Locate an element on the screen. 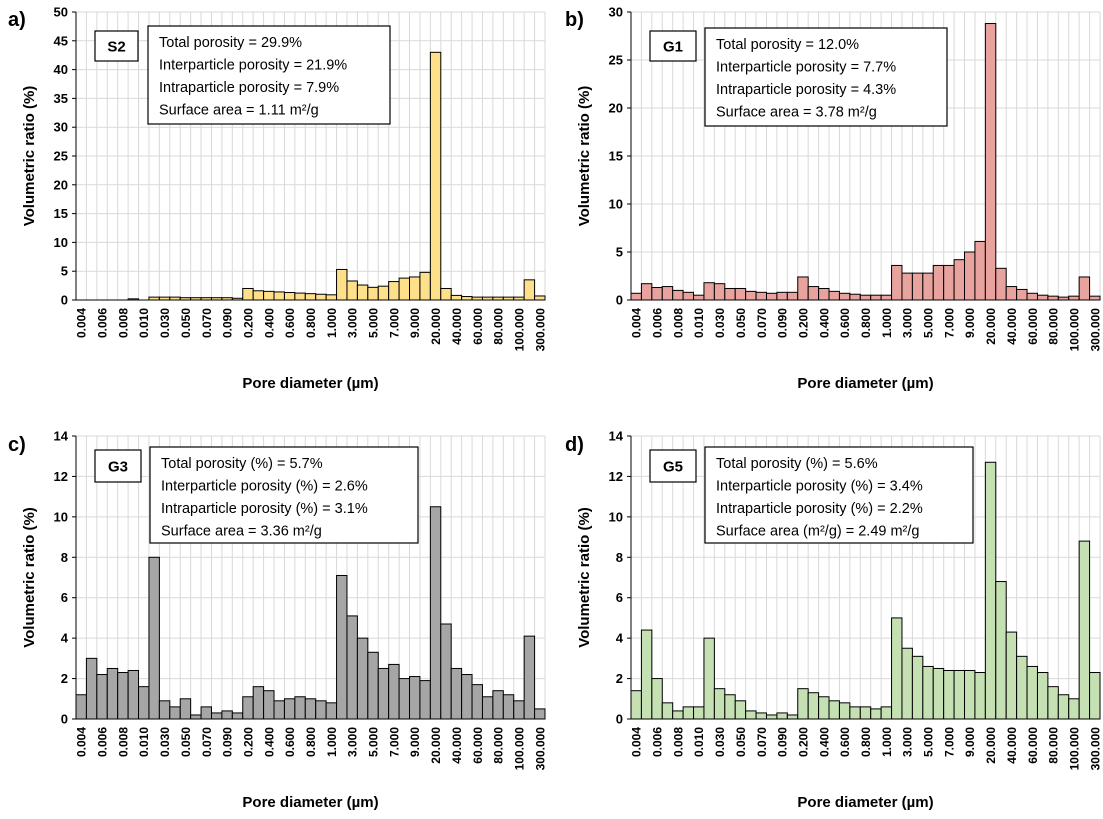  y-tick-label: 4 is located at coordinates (620, 638).